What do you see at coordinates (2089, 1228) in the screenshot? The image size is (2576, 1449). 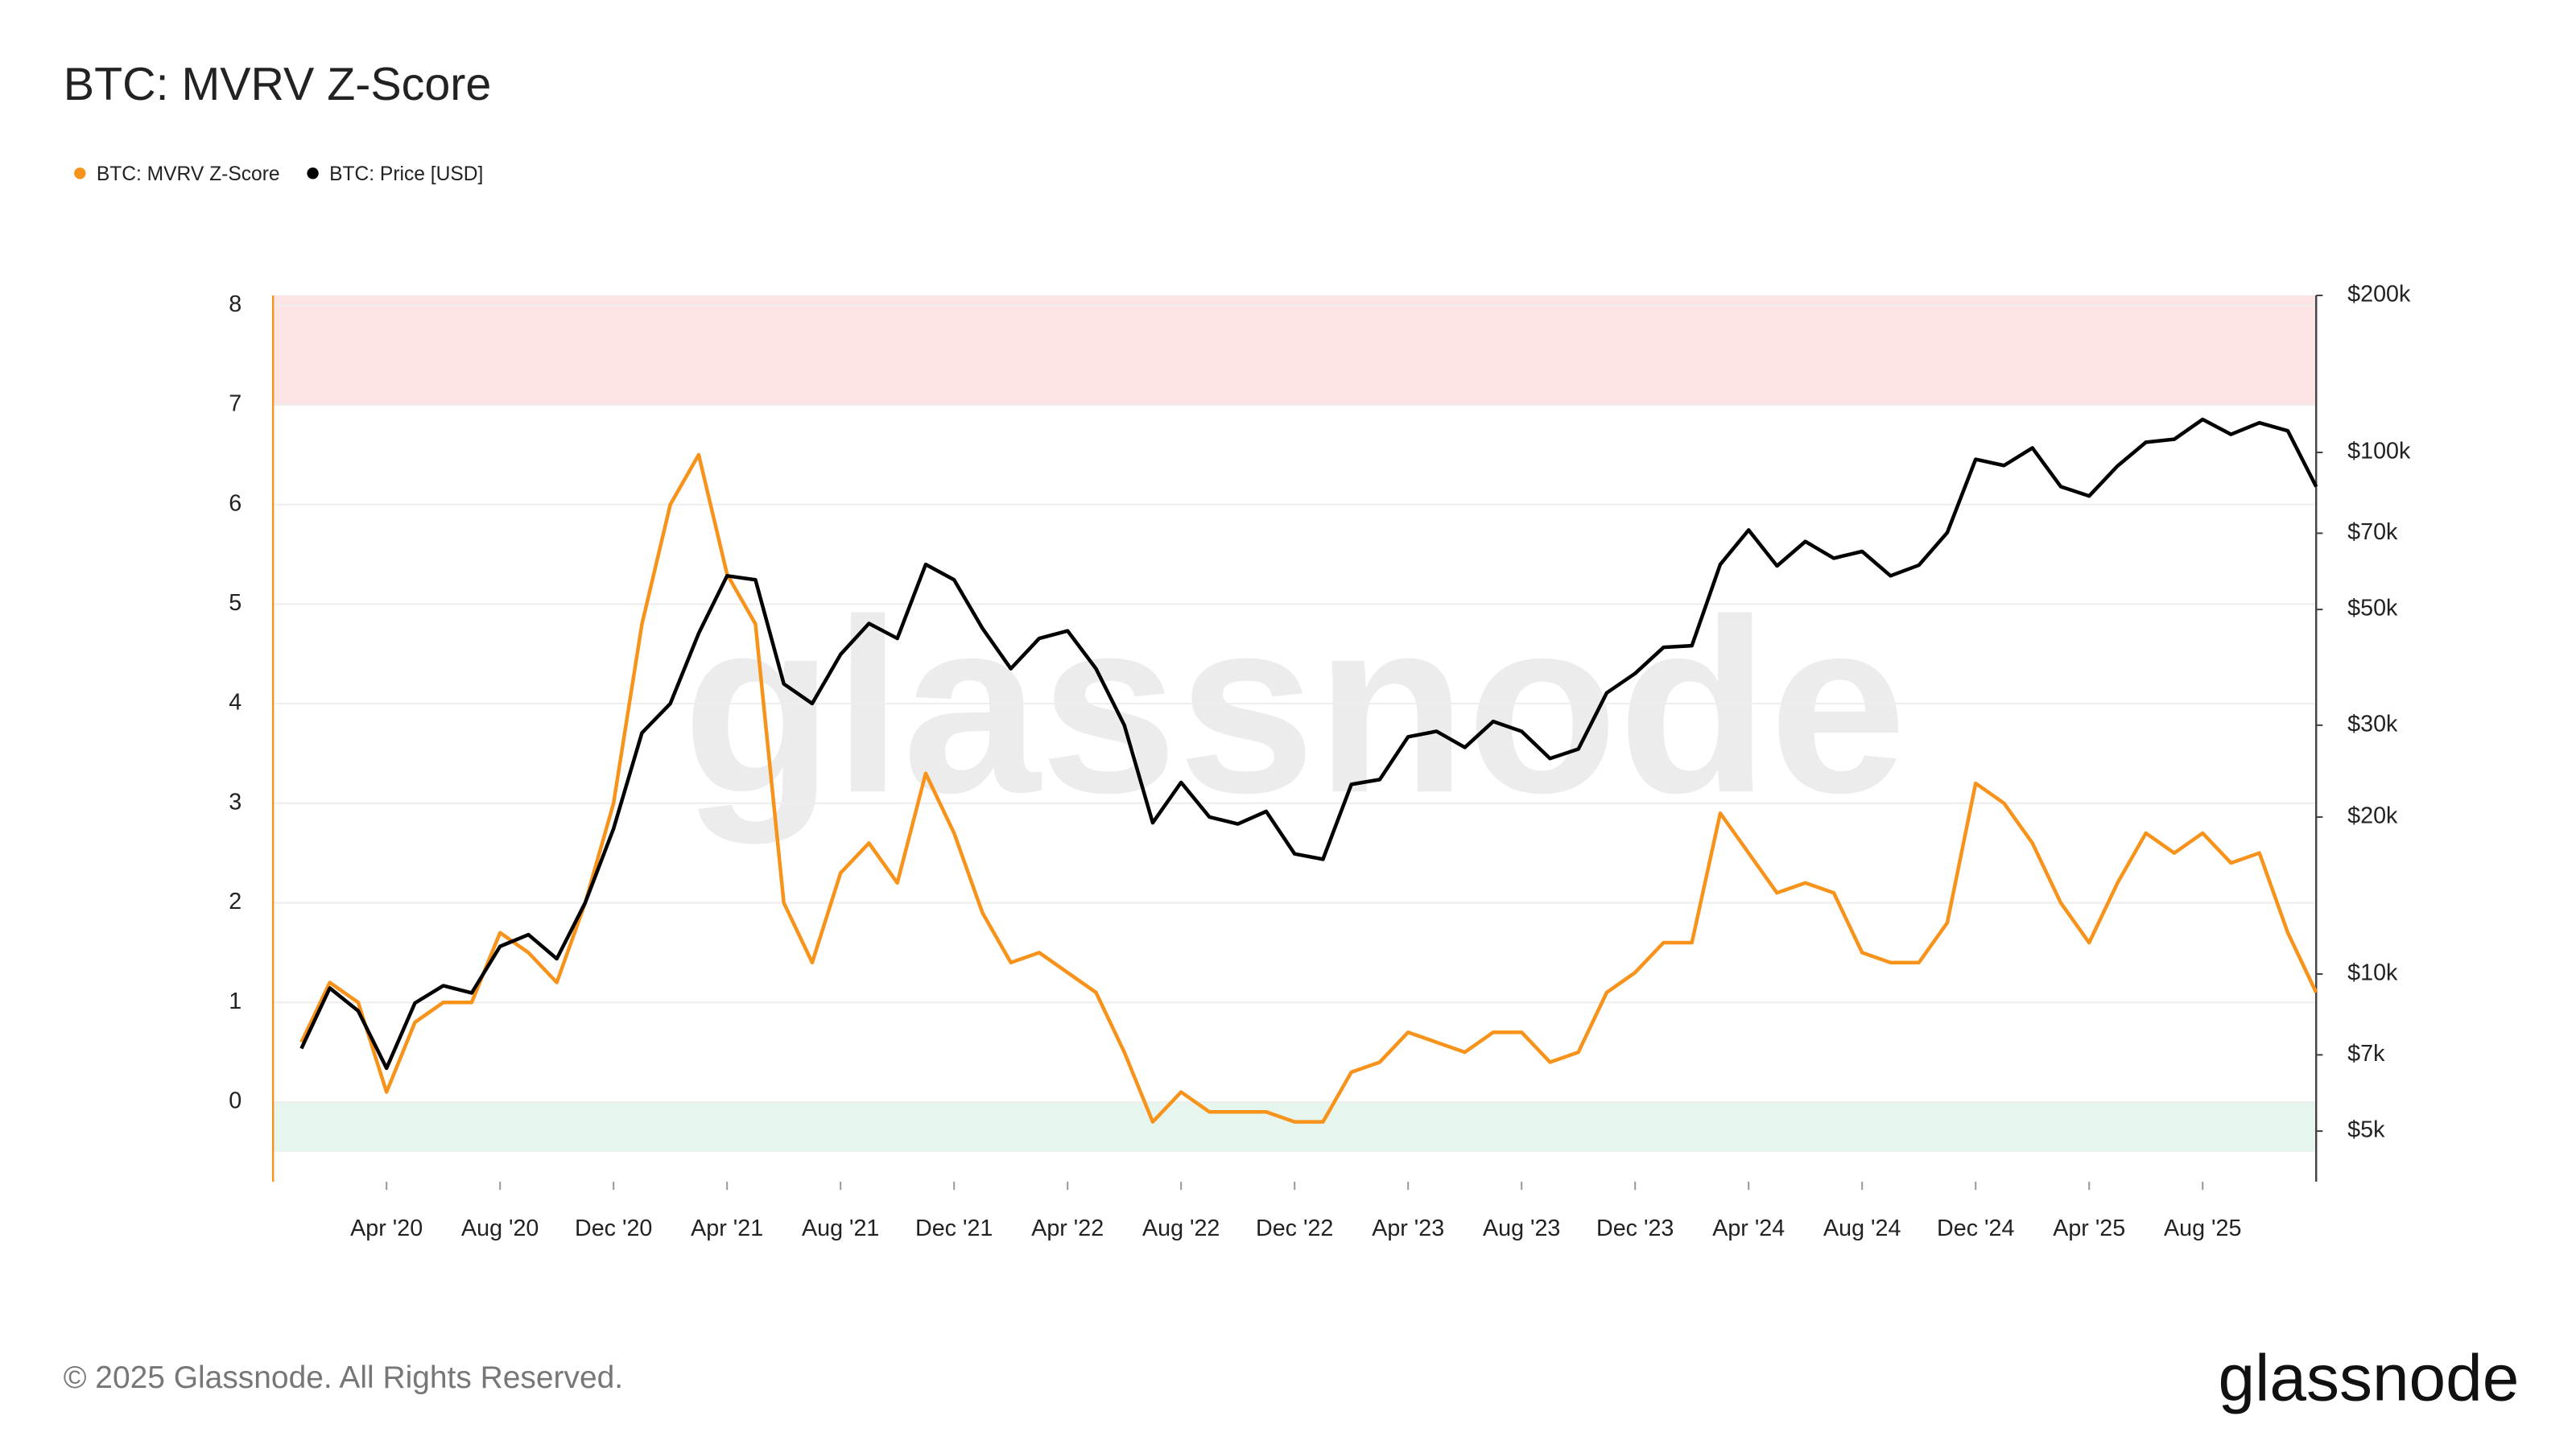 I see `x-tick-label: Apr '25` at bounding box center [2089, 1228].